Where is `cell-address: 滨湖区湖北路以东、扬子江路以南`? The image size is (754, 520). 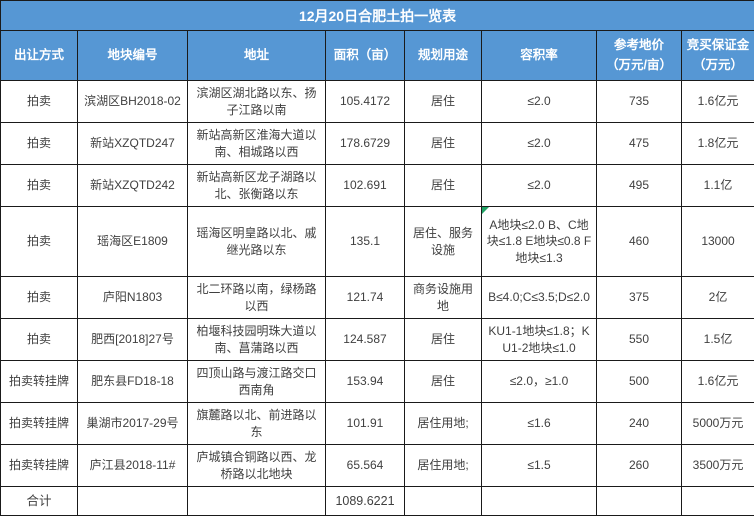
cell-address: 滨湖区湖北路以东、扬子江路以南 is located at coordinates (256, 101).